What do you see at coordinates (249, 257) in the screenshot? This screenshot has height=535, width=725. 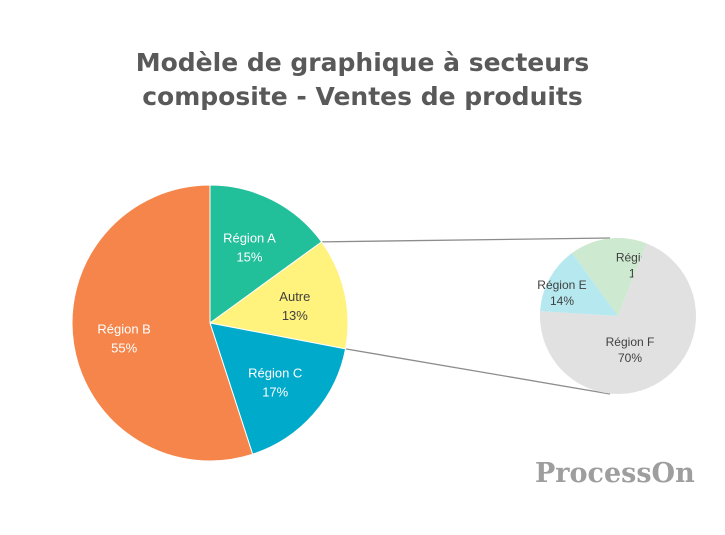 I see `slice-value-region-a: 15%` at bounding box center [249, 257].